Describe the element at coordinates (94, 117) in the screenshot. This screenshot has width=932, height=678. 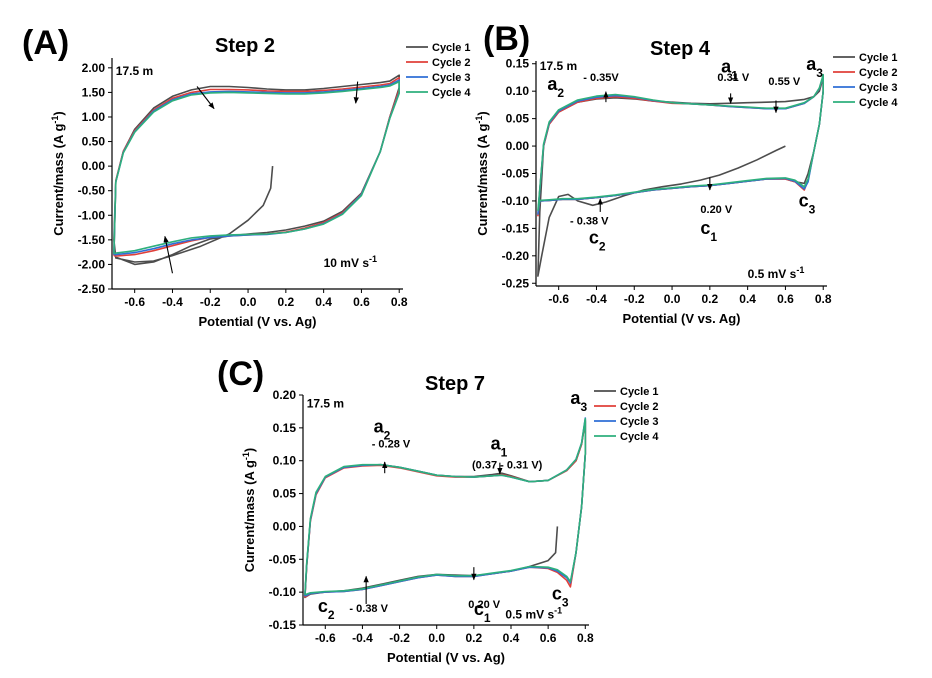
I see `y-tick-label: 1.00` at that location.